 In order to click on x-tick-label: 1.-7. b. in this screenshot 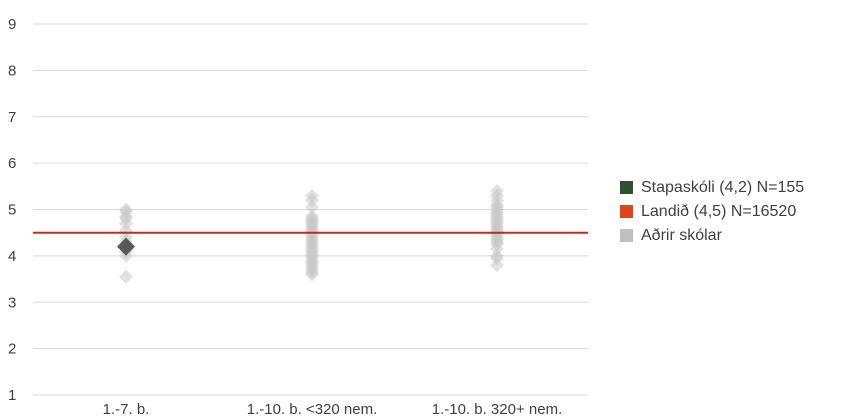, I will do `click(126, 409)`.